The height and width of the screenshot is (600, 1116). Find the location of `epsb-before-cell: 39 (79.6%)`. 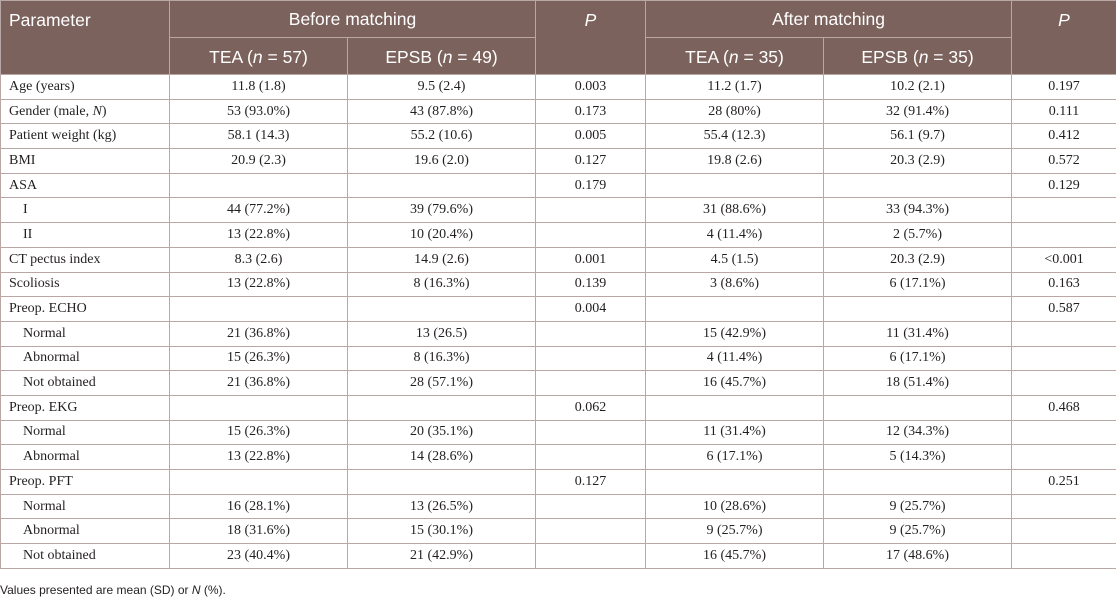

epsb-before-cell: 39 (79.6%) is located at coordinates (441, 210).